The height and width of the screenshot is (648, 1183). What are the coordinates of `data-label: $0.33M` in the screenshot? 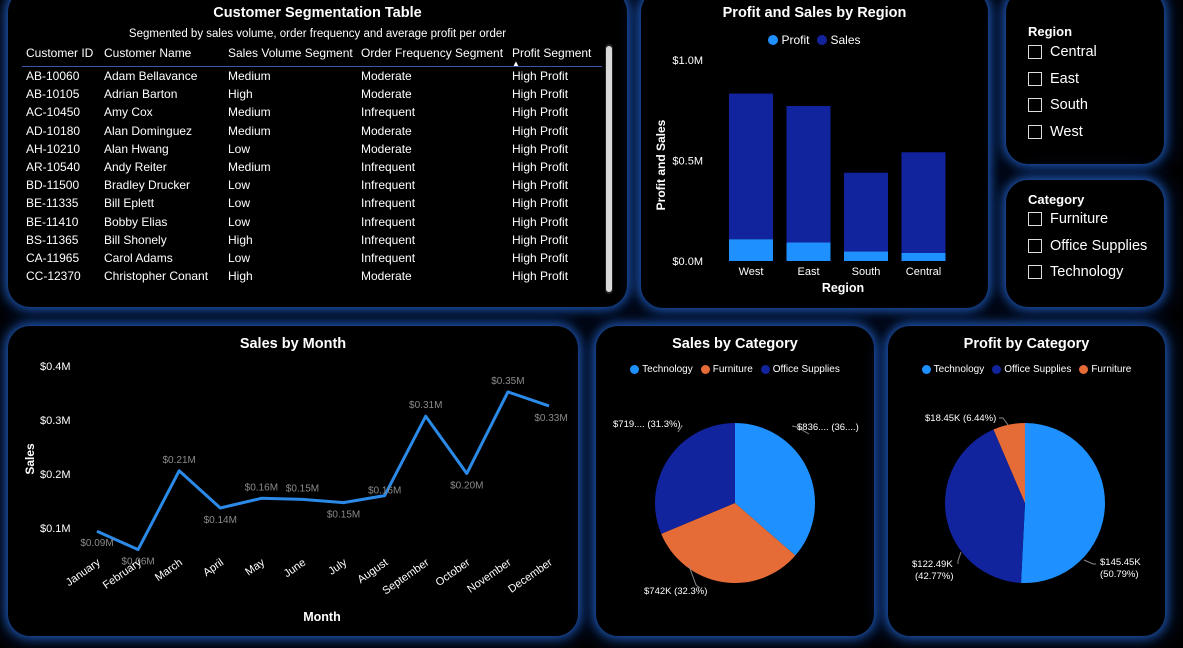 It's located at (550, 418).